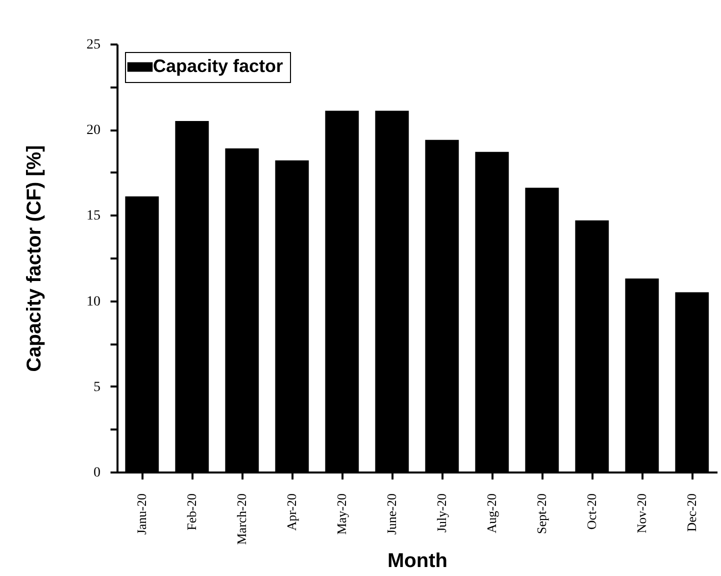 The height and width of the screenshot is (576, 721). What do you see at coordinates (141, 514) in the screenshot?
I see `x-tick-label: Janu-20` at bounding box center [141, 514].